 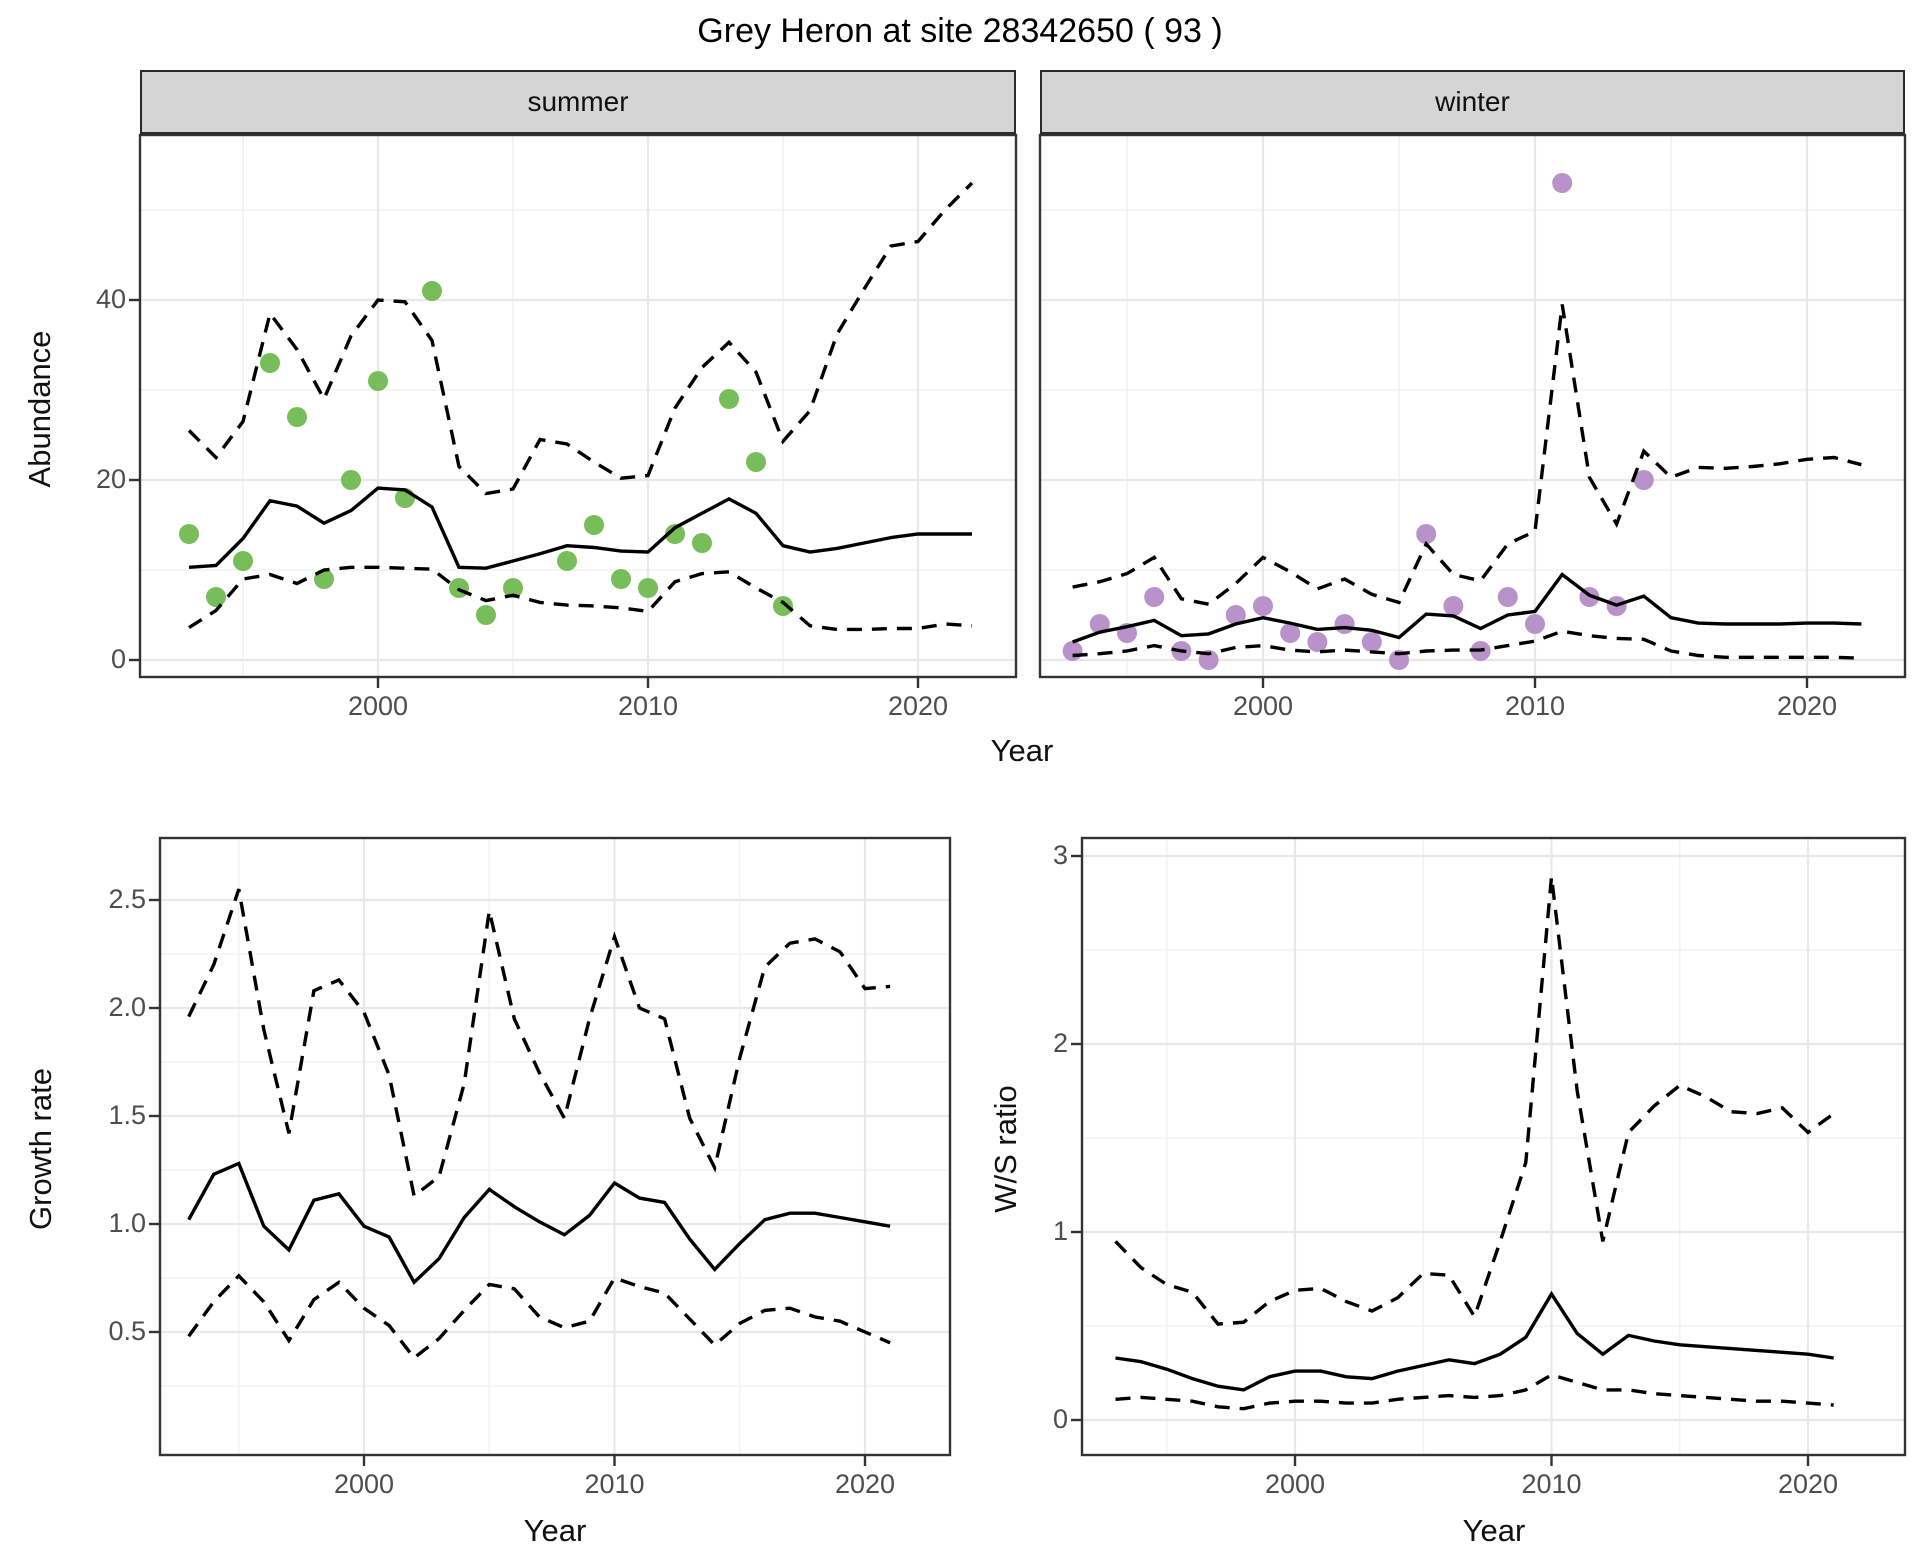 What do you see at coordinates (1060, 855) in the screenshot?
I see `y-tick-label: 3` at bounding box center [1060, 855].